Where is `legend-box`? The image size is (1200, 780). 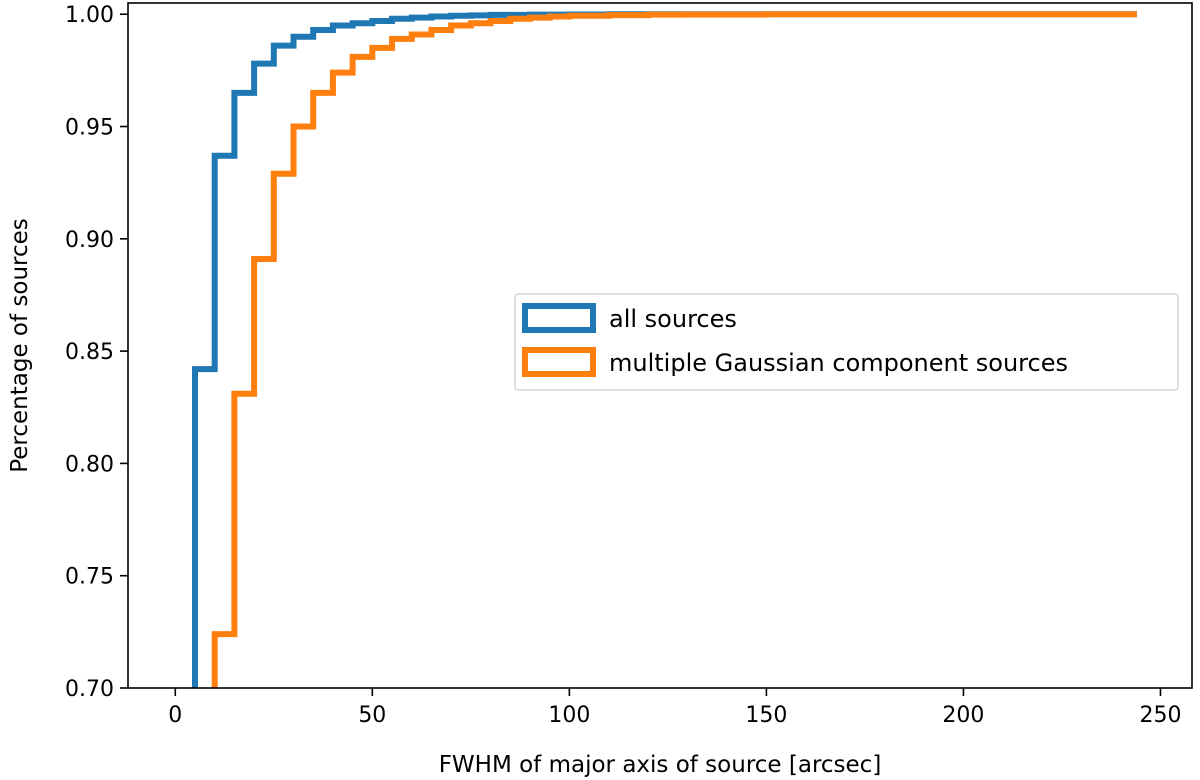 legend-box is located at coordinates (846, 342).